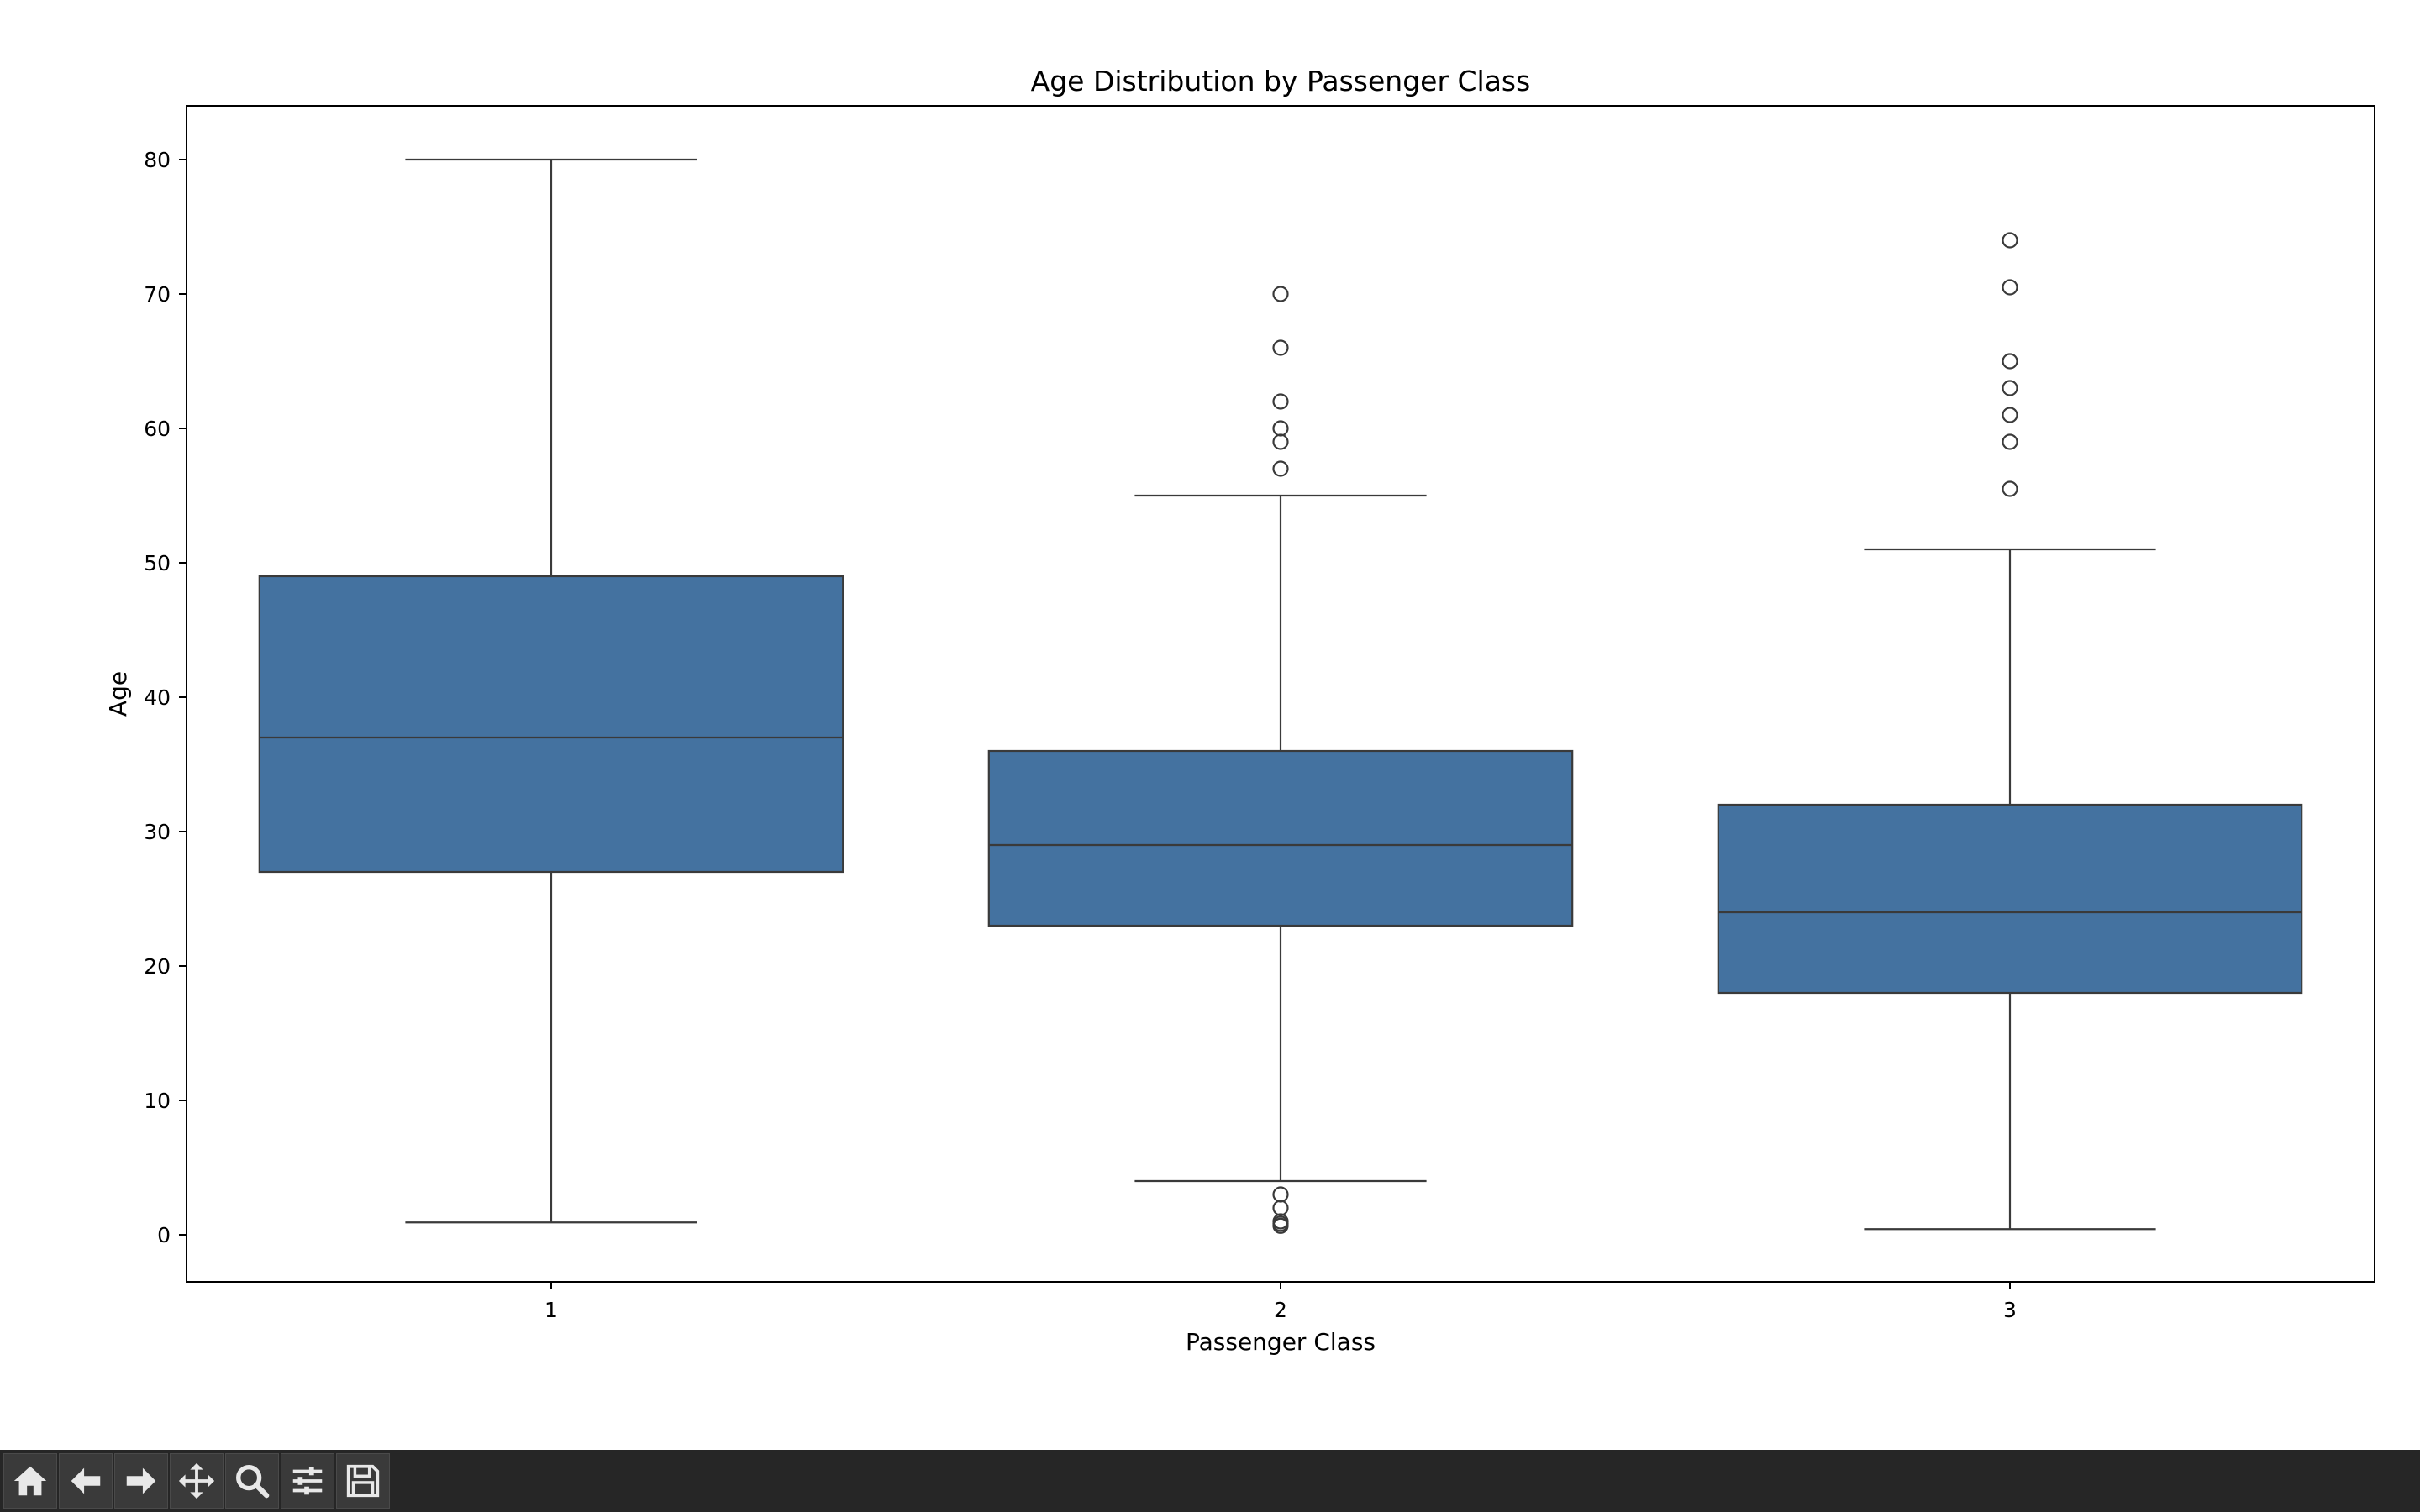  I want to click on pan-button, so click(197, 1481).